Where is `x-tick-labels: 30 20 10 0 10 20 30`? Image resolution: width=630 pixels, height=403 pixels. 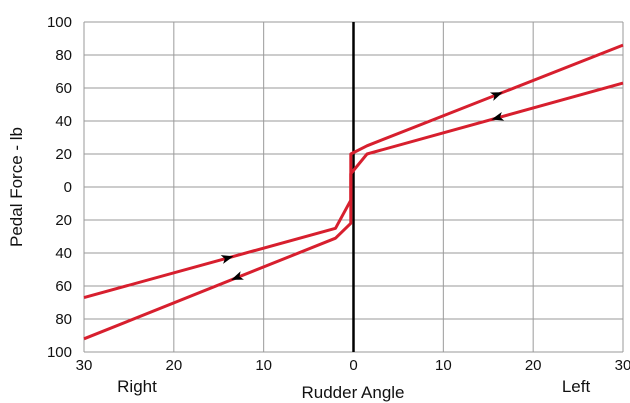 x-tick-labels: 30 20 10 0 10 20 30 is located at coordinates (353, 365).